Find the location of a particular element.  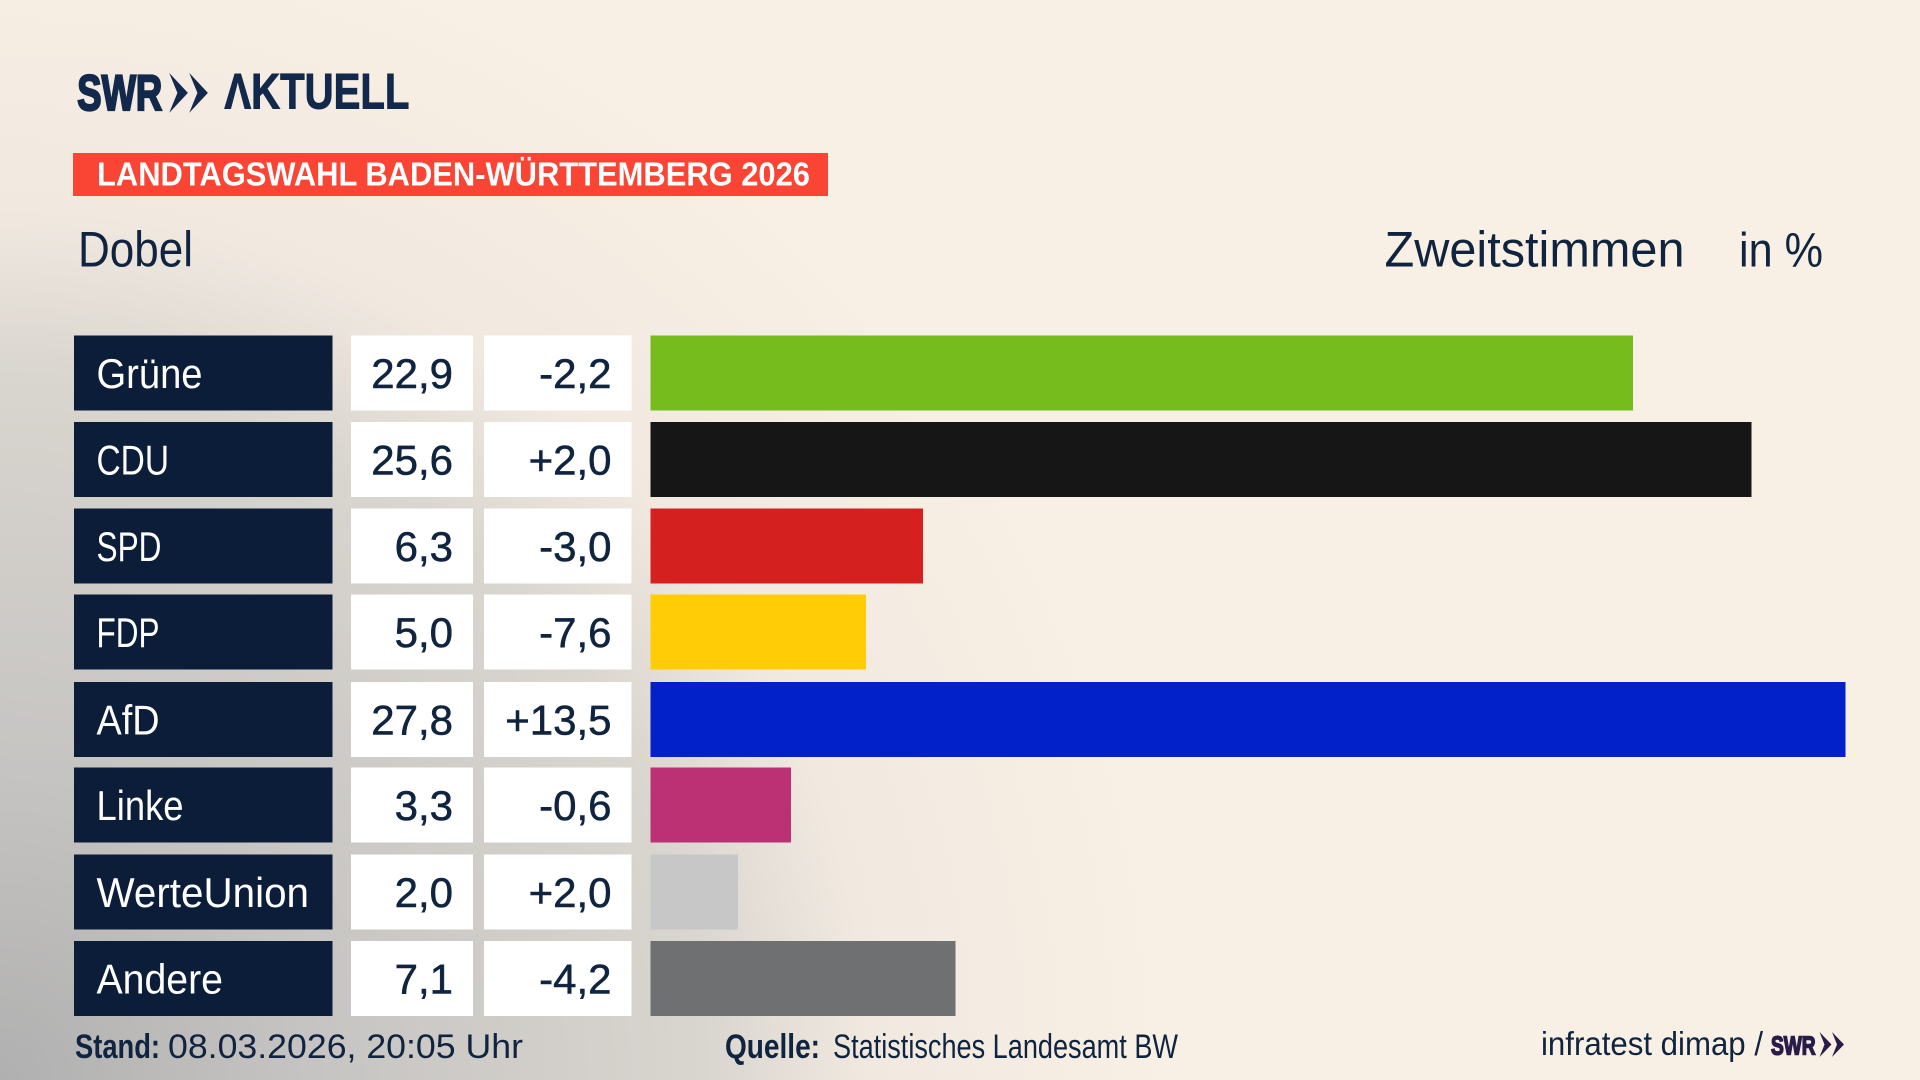

svg-text: Statistisches Landesamt BW is located at coordinates (1005, 1047).